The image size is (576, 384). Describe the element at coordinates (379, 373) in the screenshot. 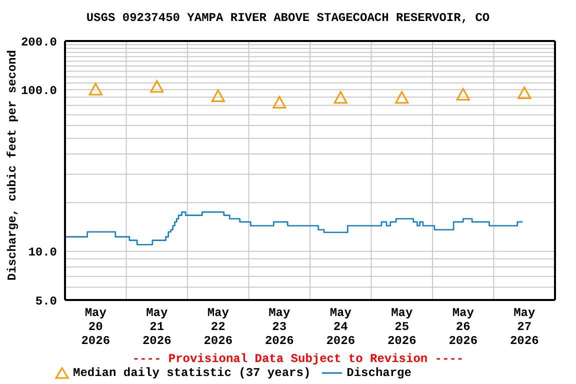

I see `legend-label: Discharge` at that location.